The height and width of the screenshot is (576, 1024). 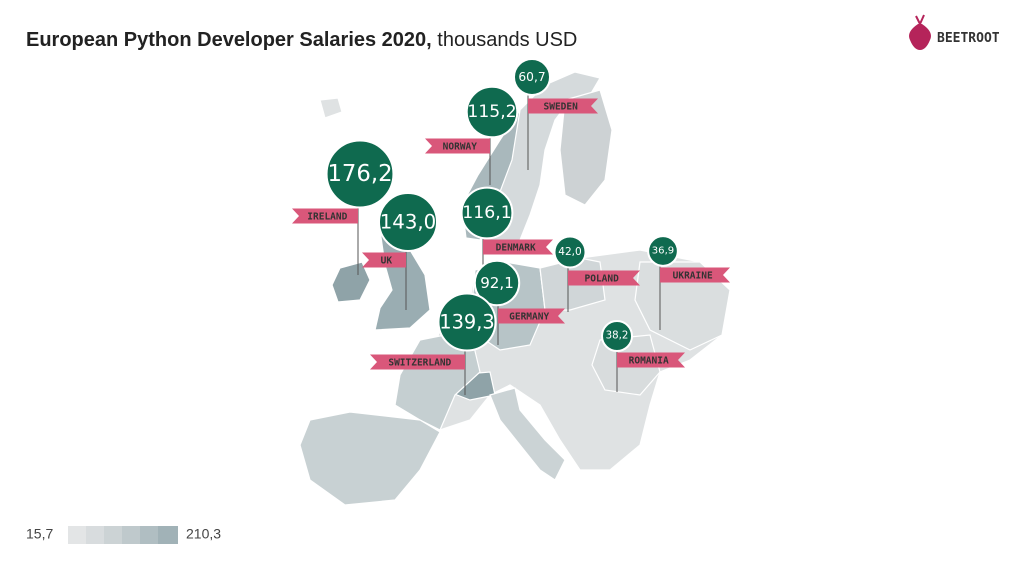 I want to click on ireland, so click(x=351, y=282).